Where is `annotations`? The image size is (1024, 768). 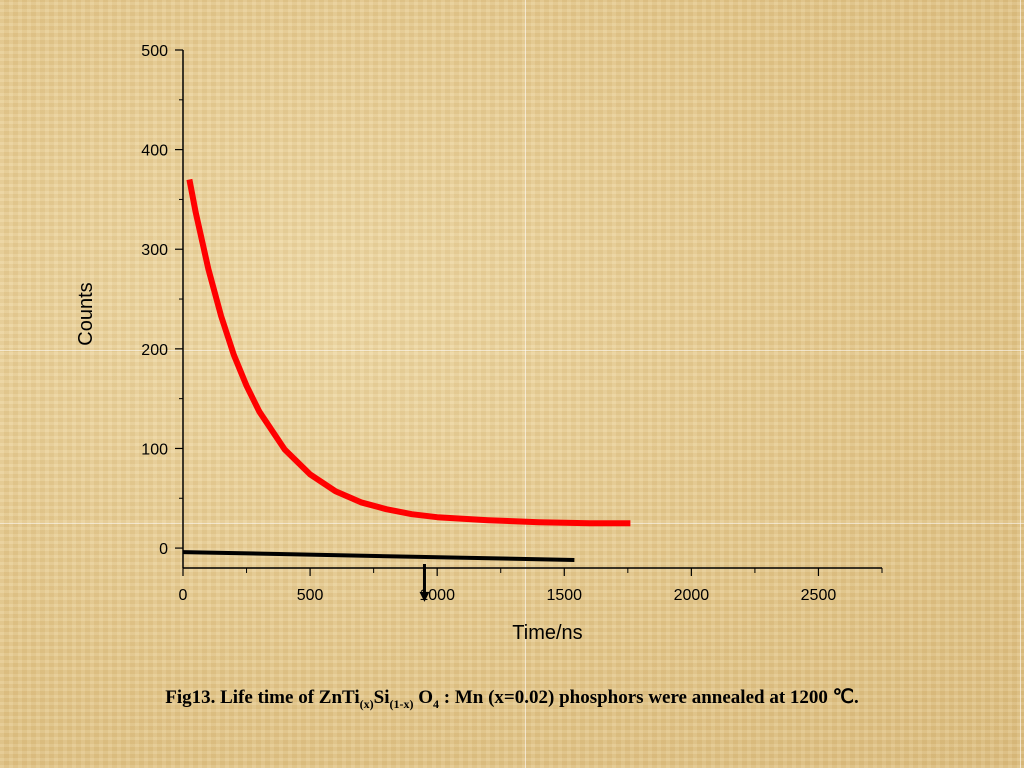
annotations is located at coordinates (424, 583).